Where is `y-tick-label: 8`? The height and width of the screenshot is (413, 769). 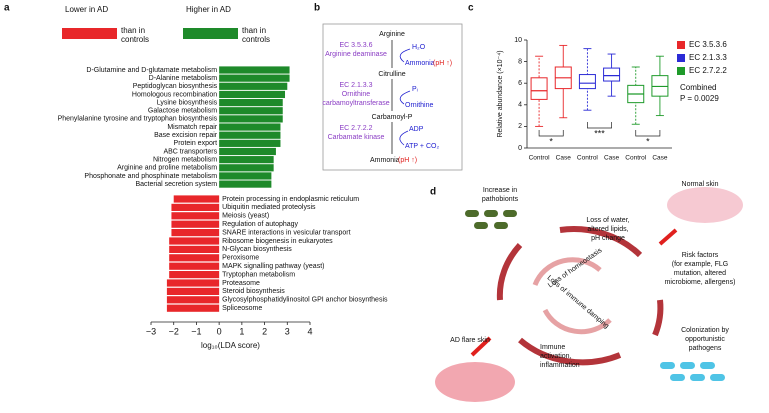 y-tick-label: 8 is located at coordinates (520, 61).